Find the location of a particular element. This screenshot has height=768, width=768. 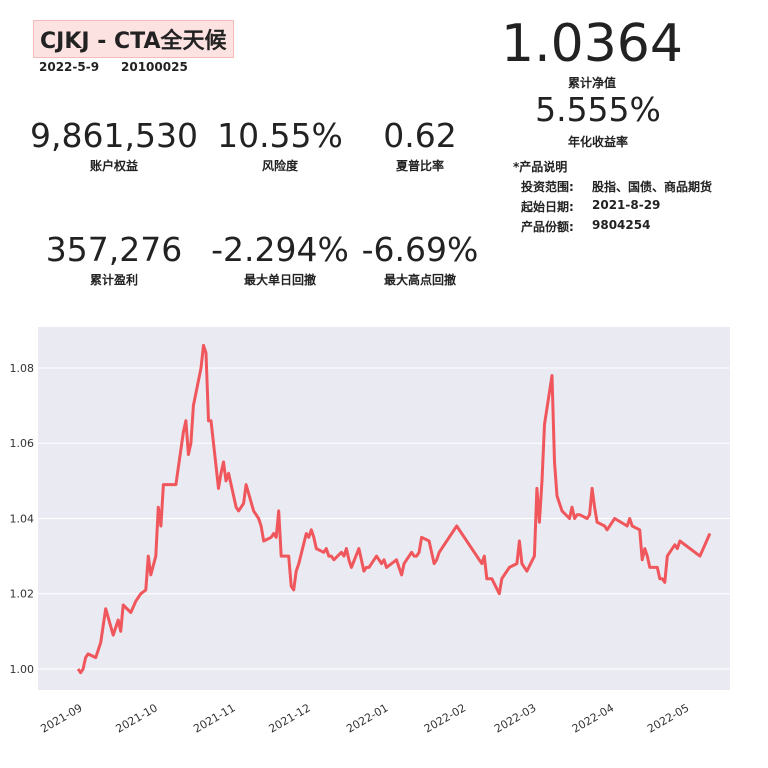

stat-label: 风险度 is located at coordinates (279, 166).